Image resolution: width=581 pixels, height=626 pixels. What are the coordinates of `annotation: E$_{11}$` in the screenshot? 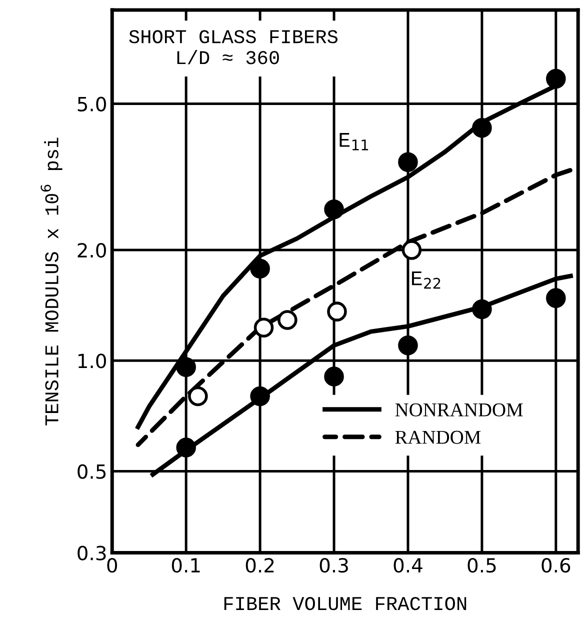 It's located at (354, 141).